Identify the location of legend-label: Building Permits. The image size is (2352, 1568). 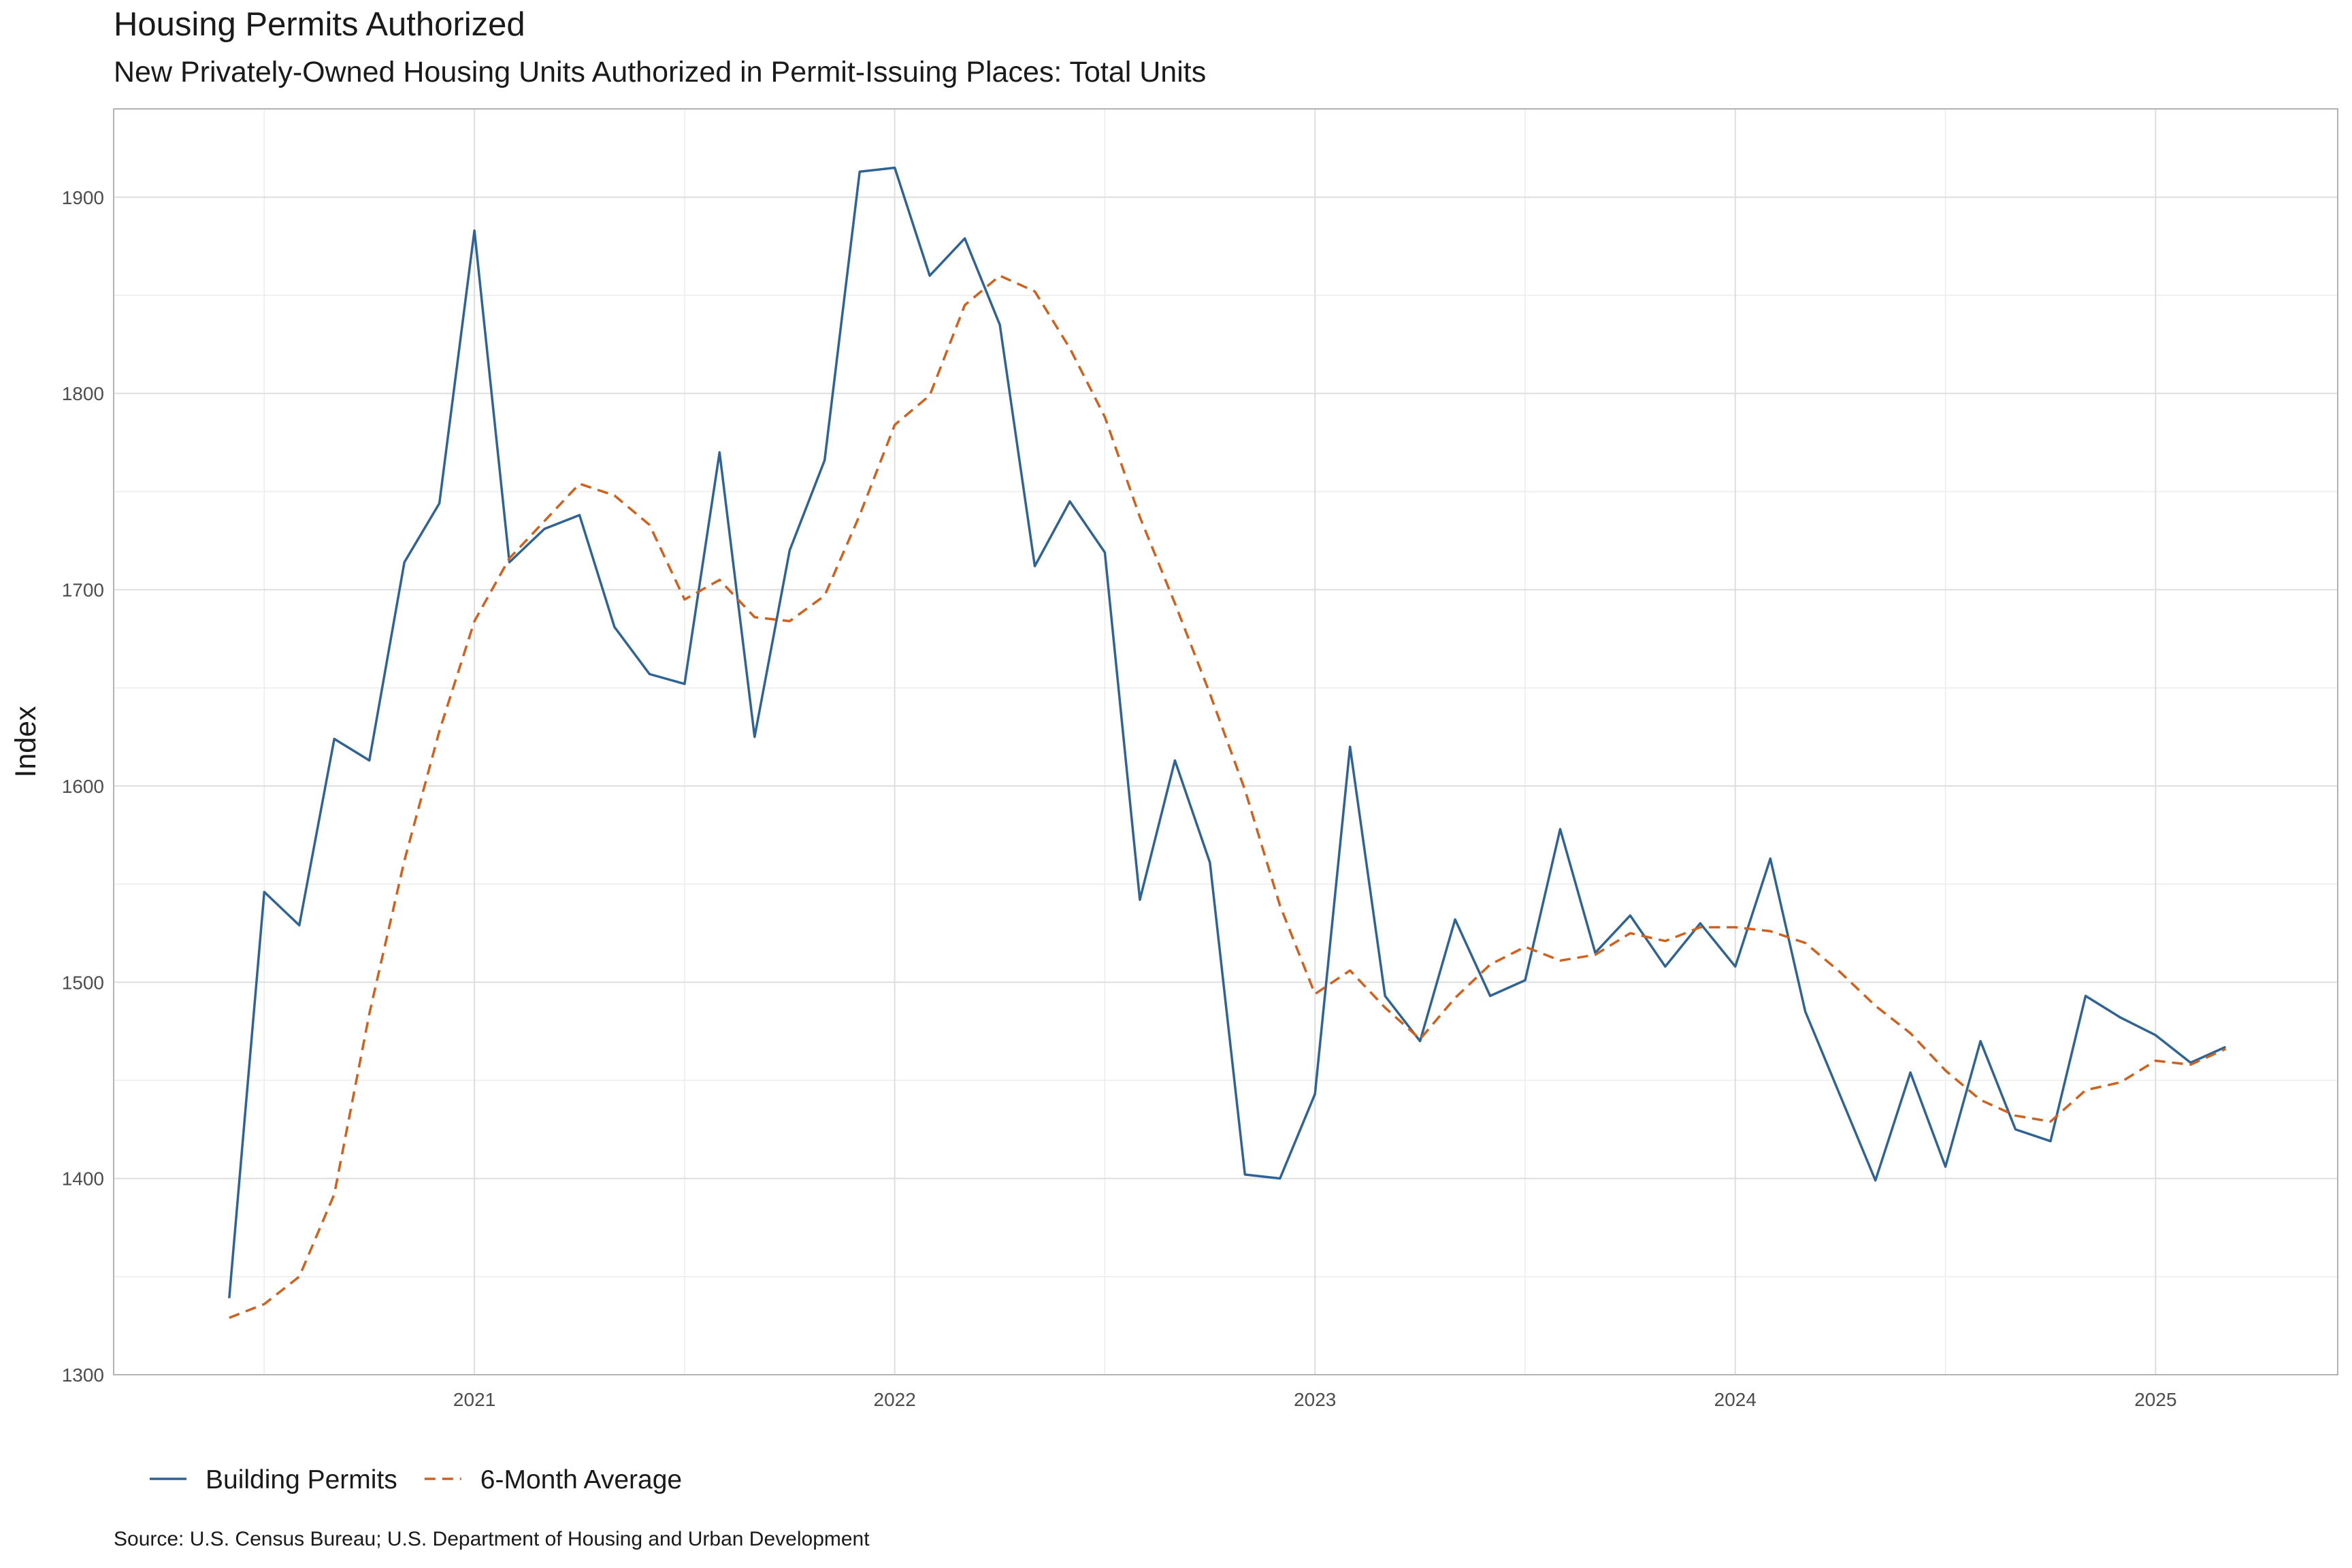
(301, 1479).